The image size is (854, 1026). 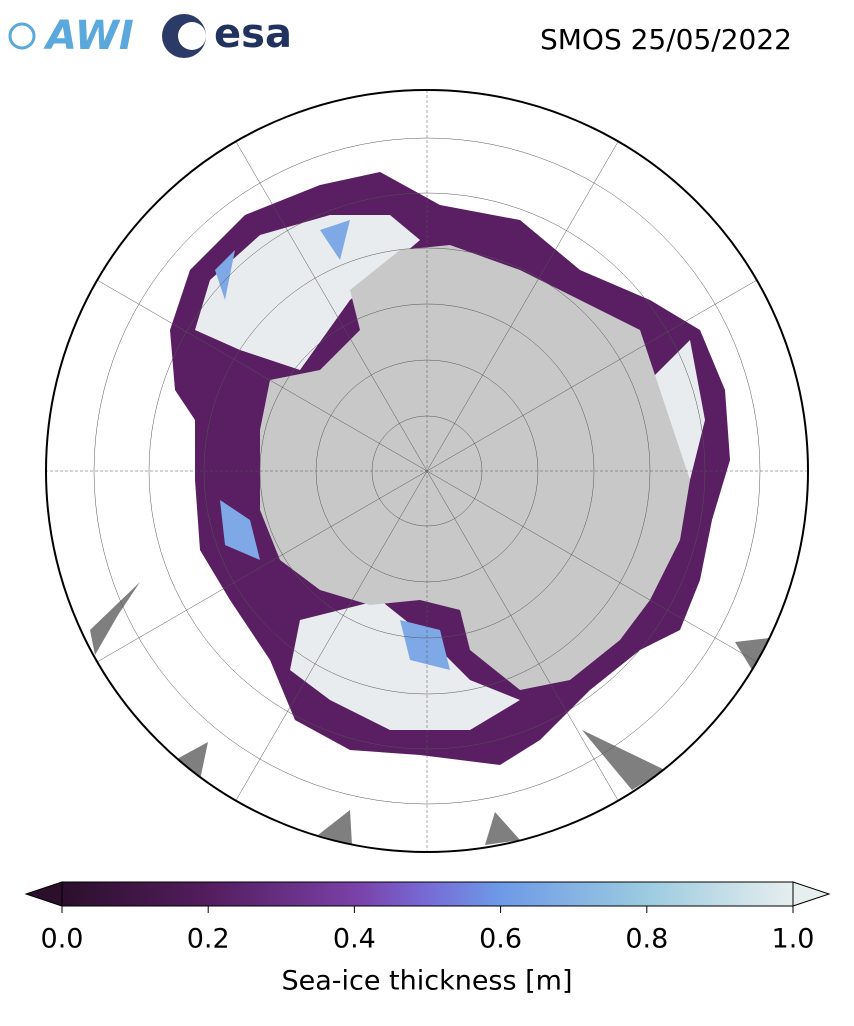 I want to click on map-title: SMOS 25/05/2022, so click(x=666, y=39).